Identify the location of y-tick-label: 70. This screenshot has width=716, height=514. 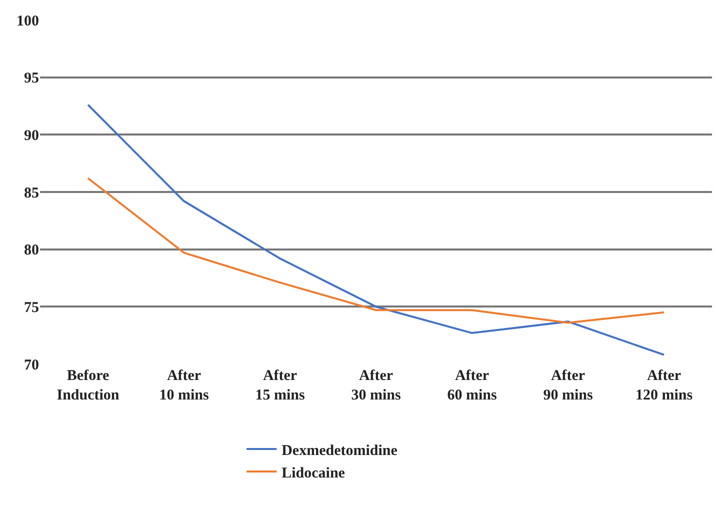
(31, 365).